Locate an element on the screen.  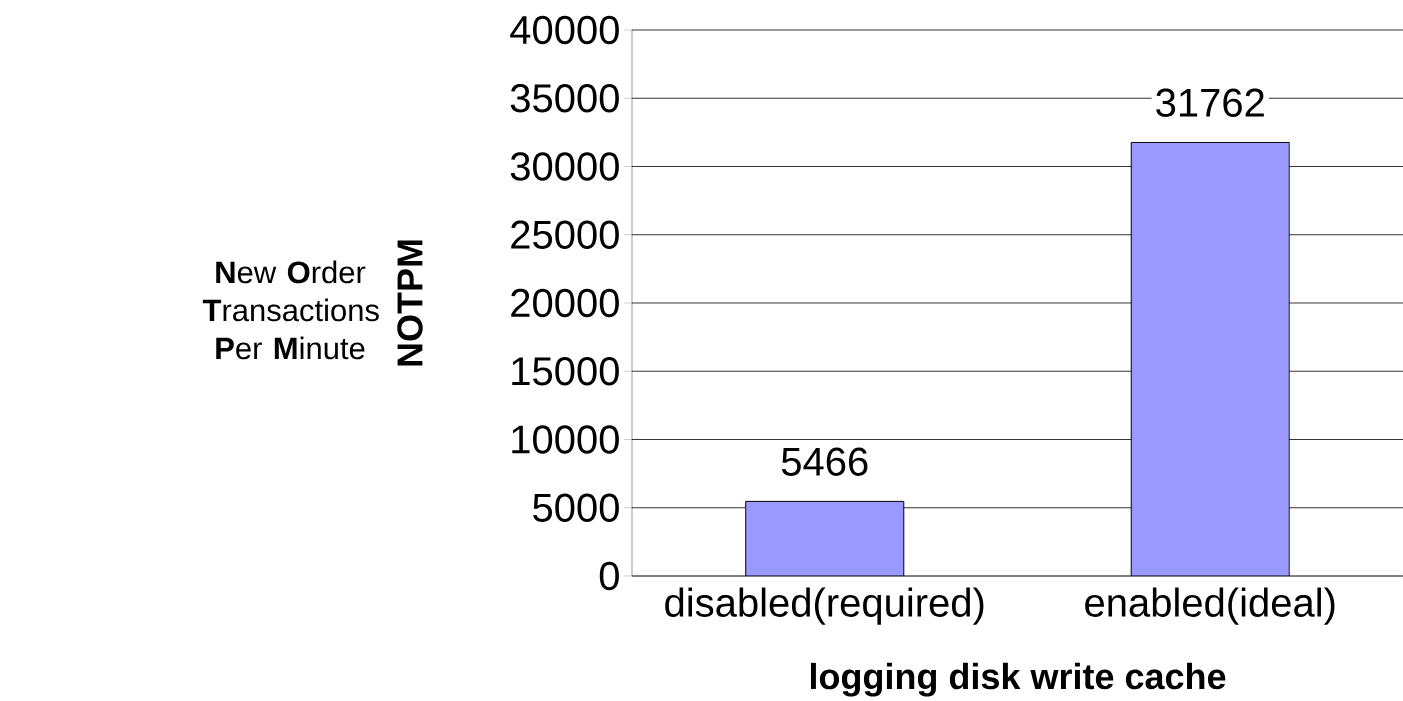
y-tick-label: 5000 is located at coordinates (576, 507).